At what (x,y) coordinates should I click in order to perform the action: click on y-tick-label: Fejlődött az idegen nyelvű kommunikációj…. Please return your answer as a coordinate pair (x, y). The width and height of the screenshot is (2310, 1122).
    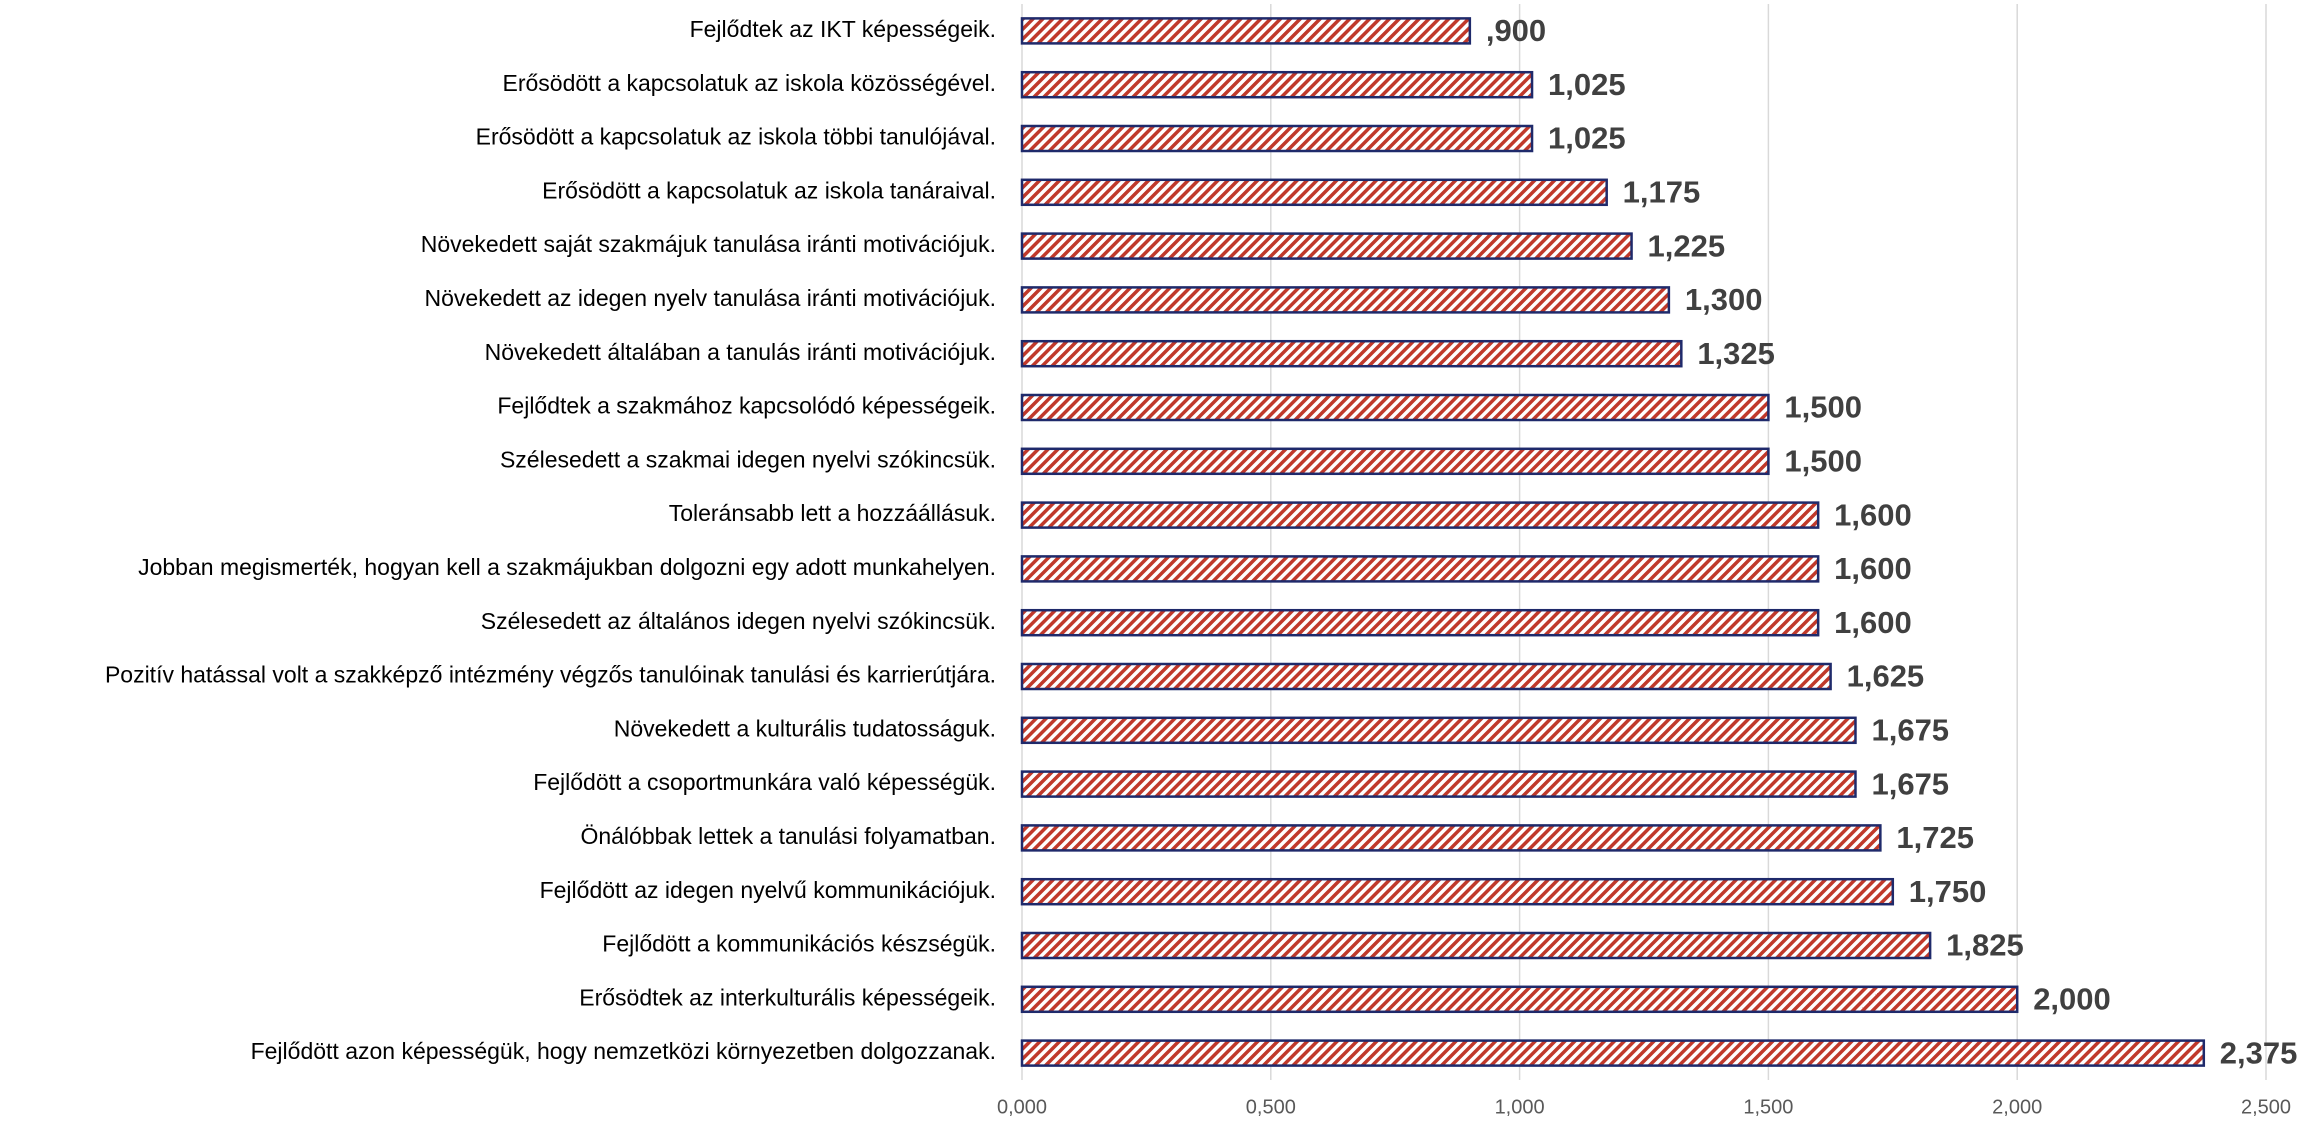
    Looking at the image, I should click on (768, 890).